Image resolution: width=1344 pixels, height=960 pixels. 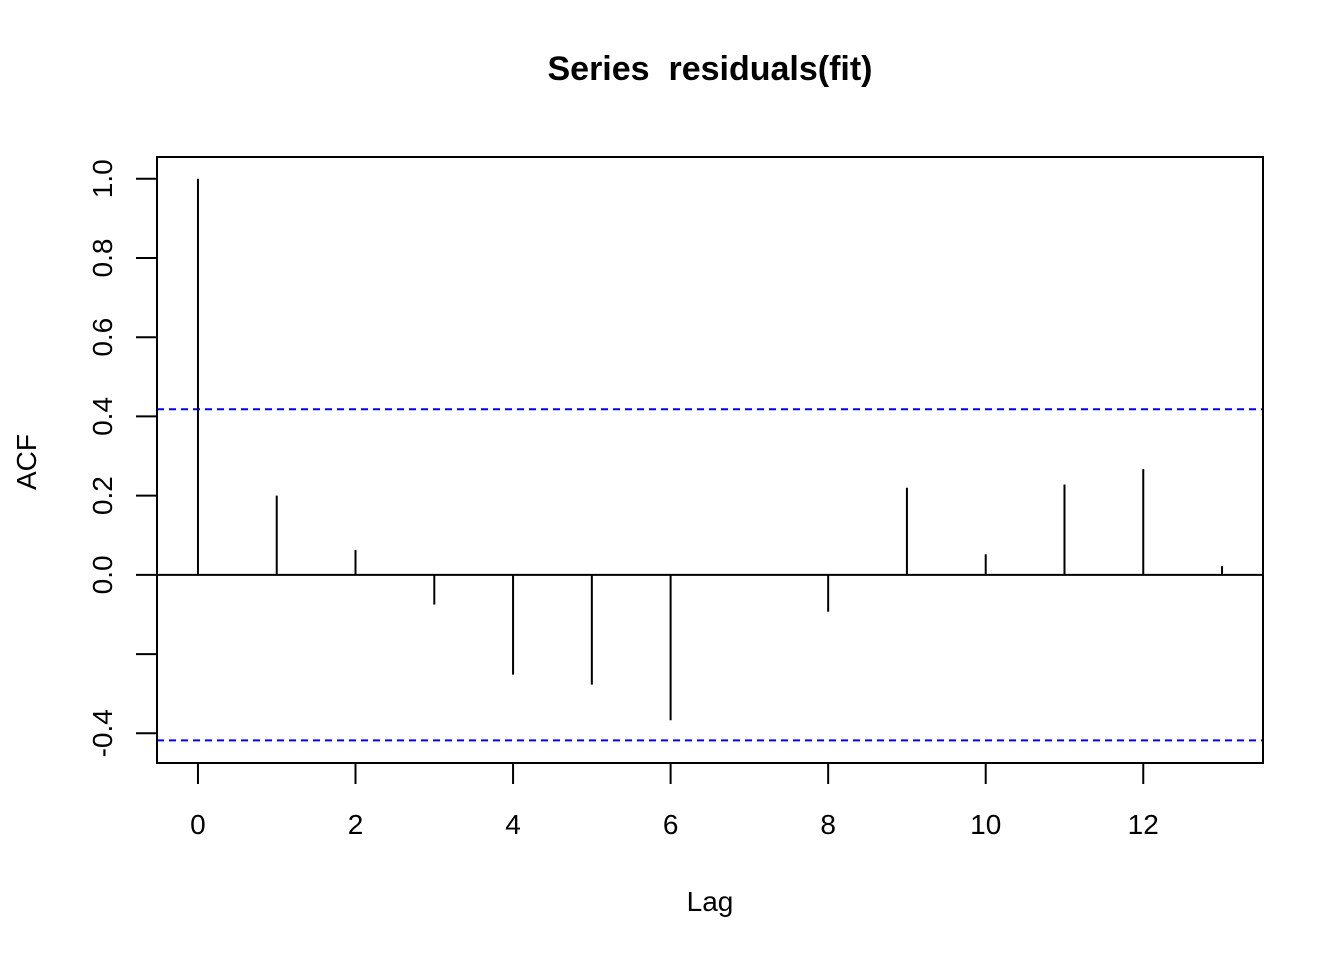 I want to click on x-tick-label: 10, so click(x=985, y=824).